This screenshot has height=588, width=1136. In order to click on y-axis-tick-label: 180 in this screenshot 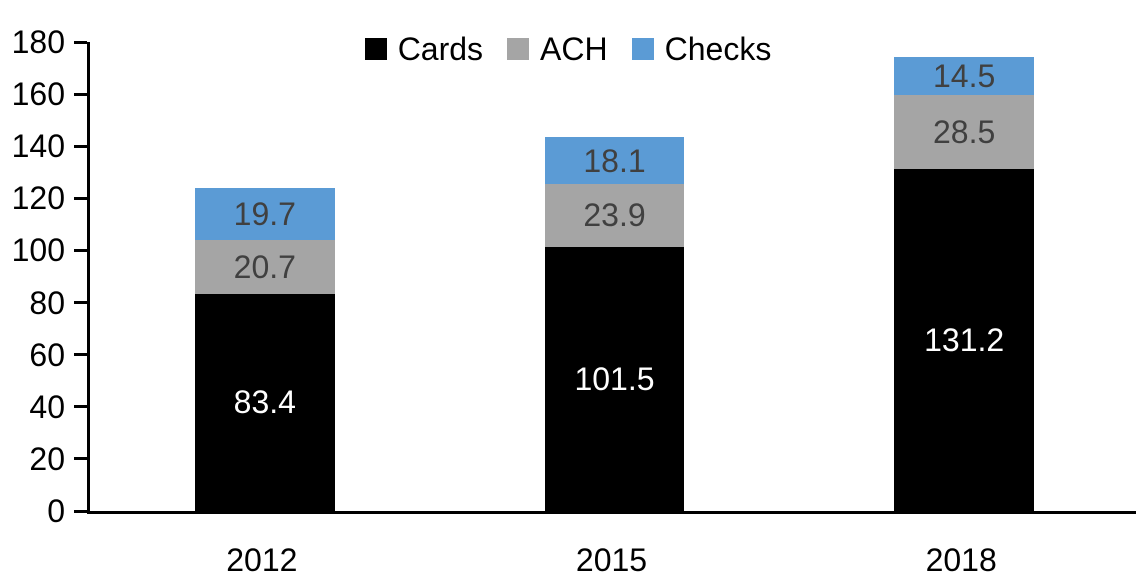, I will do `click(38, 42)`.